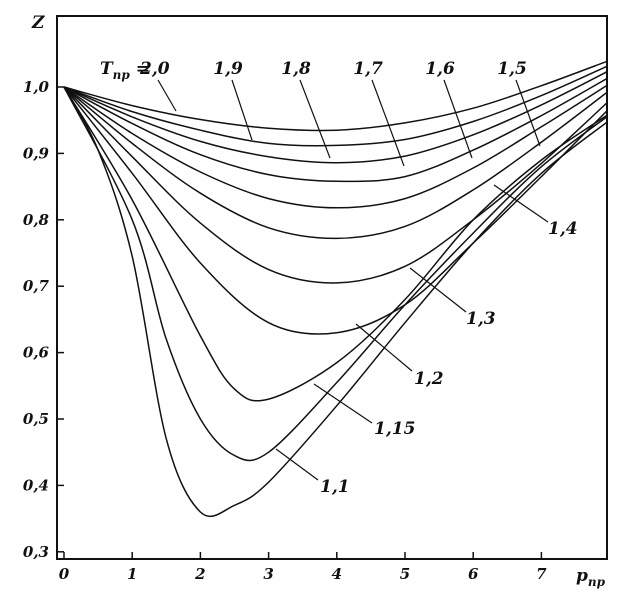 This screenshot has width=629, height=596. Describe the element at coordinates (337, 574) in the screenshot. I see `x-tick-label: 4` at that location.